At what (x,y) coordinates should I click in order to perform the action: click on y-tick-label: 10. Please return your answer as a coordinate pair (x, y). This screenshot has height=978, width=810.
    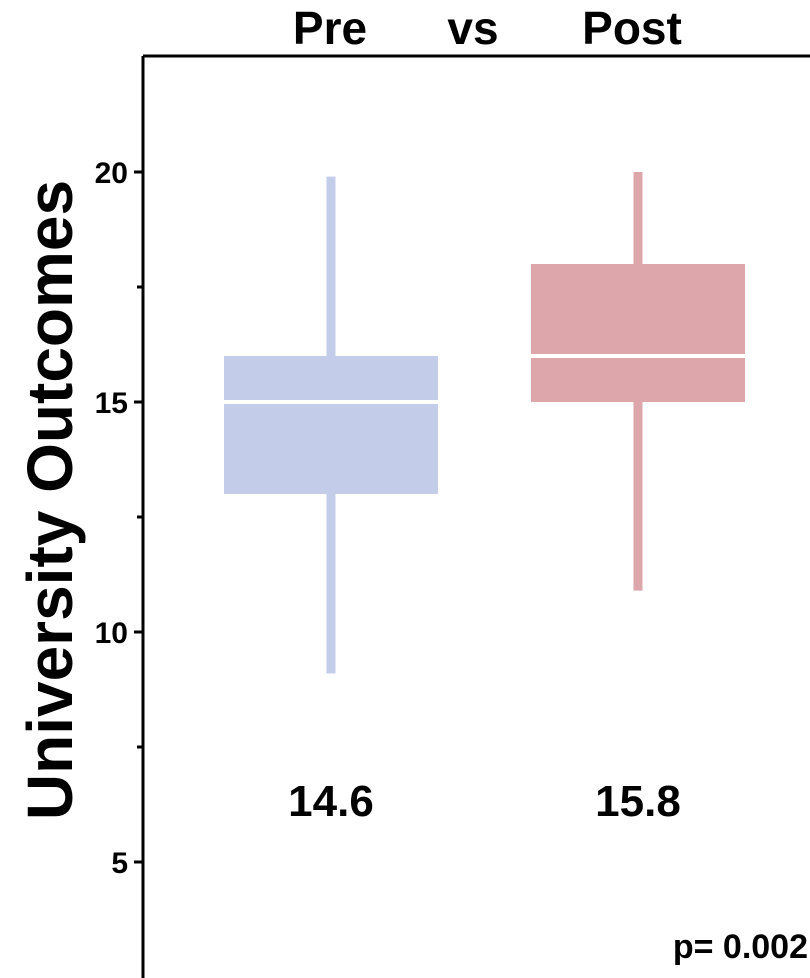
    Looking at the image, I should click on (111, 633).